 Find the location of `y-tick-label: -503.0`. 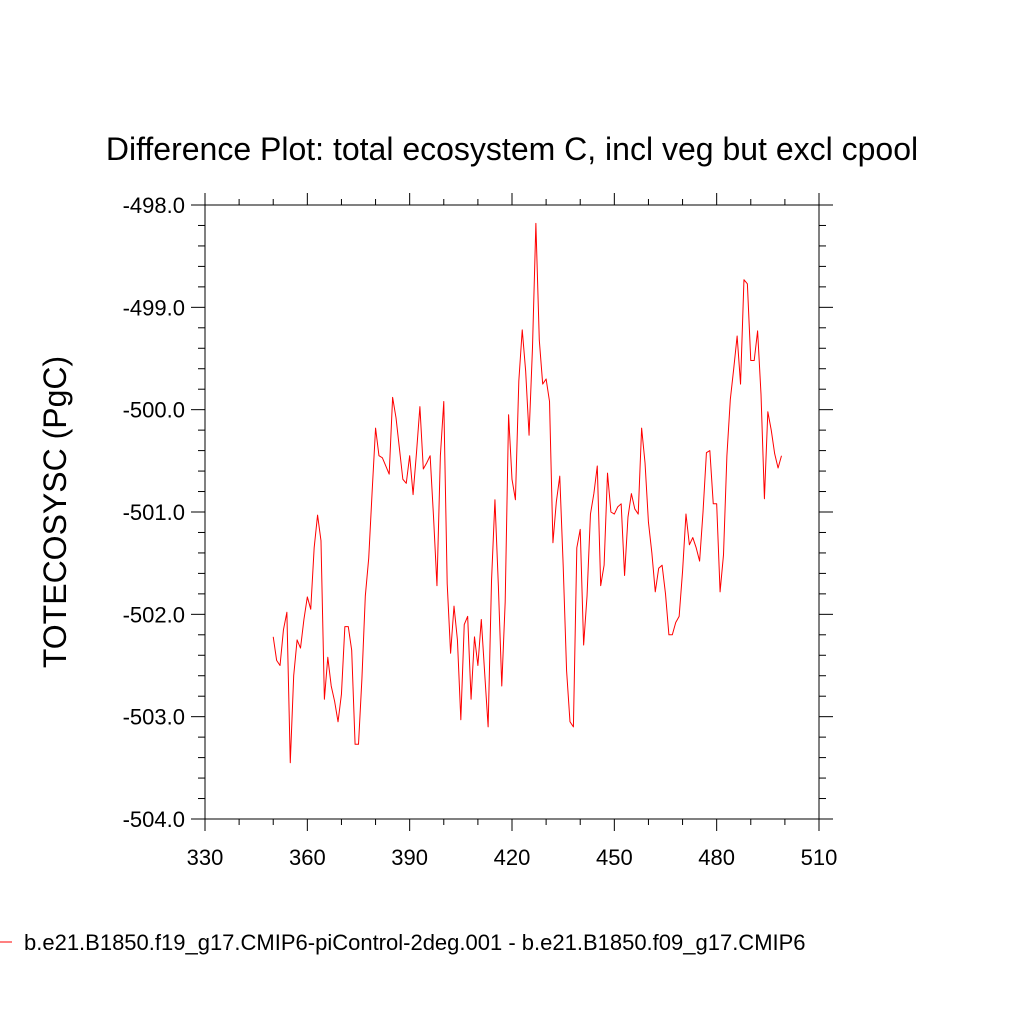

y-tick-label: -503.0 is located at coordinates (154, 717).